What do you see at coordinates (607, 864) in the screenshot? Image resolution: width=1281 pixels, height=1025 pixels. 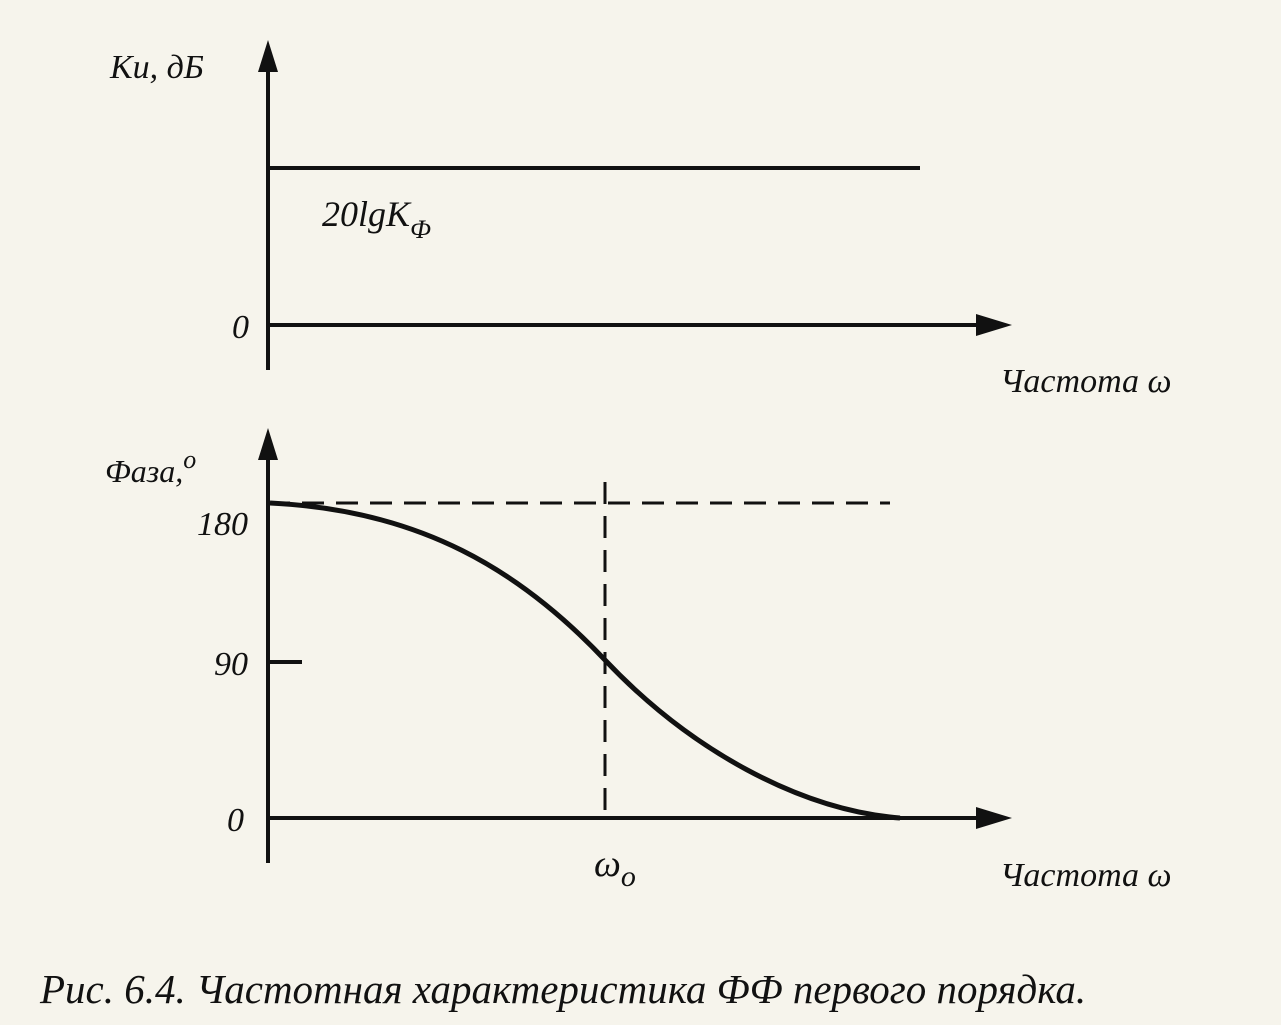 I see `marker-label-main: ω` at bounding box center [607, 864].